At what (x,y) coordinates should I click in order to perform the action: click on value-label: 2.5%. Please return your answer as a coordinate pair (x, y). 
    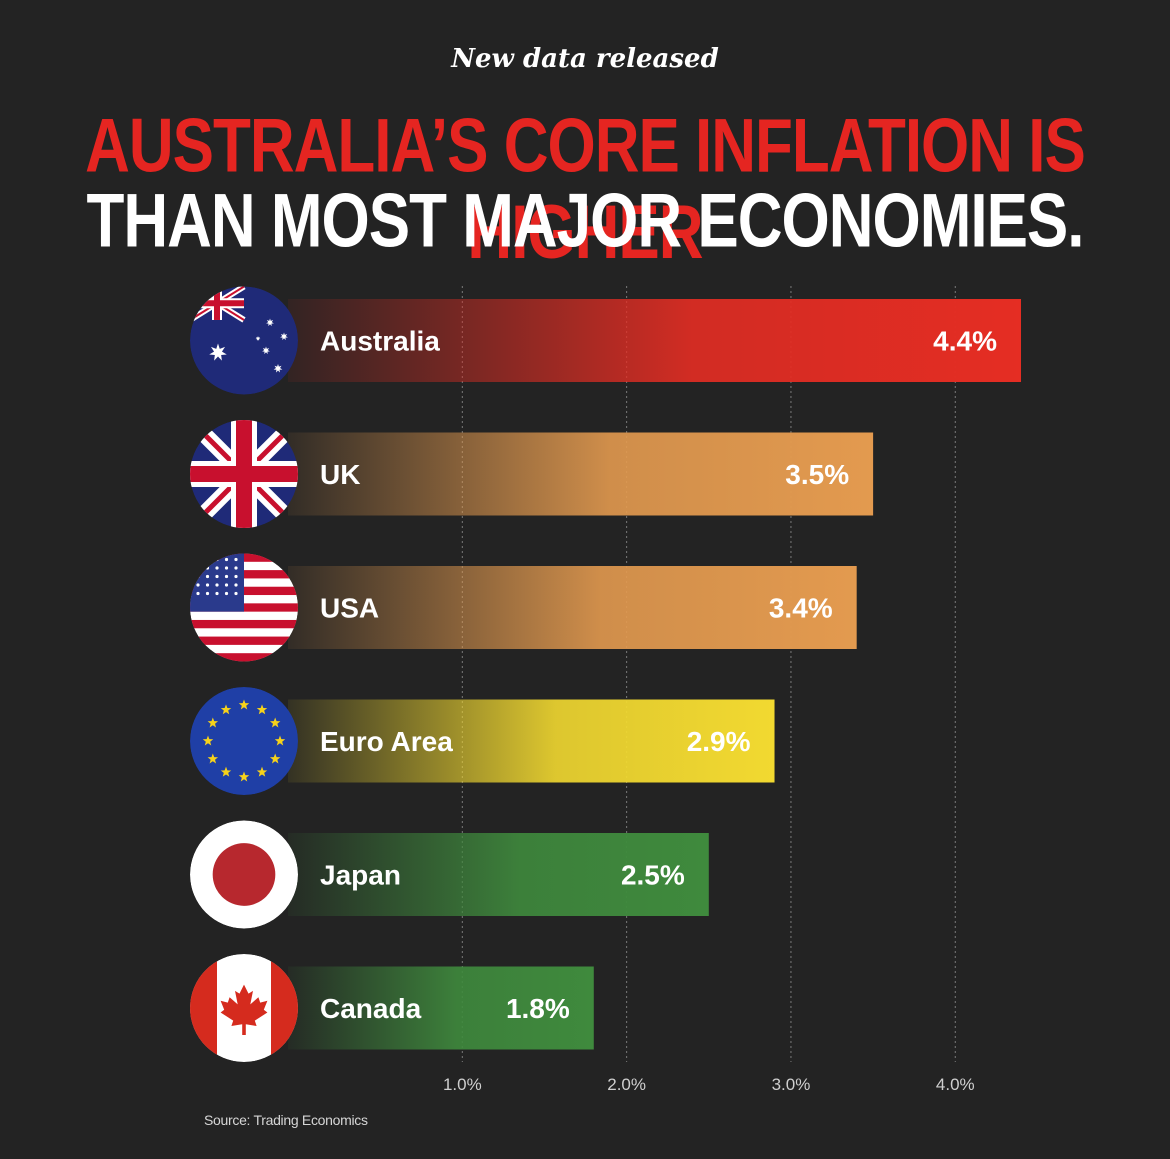
    Looking at the image, I should click on (653, 875).